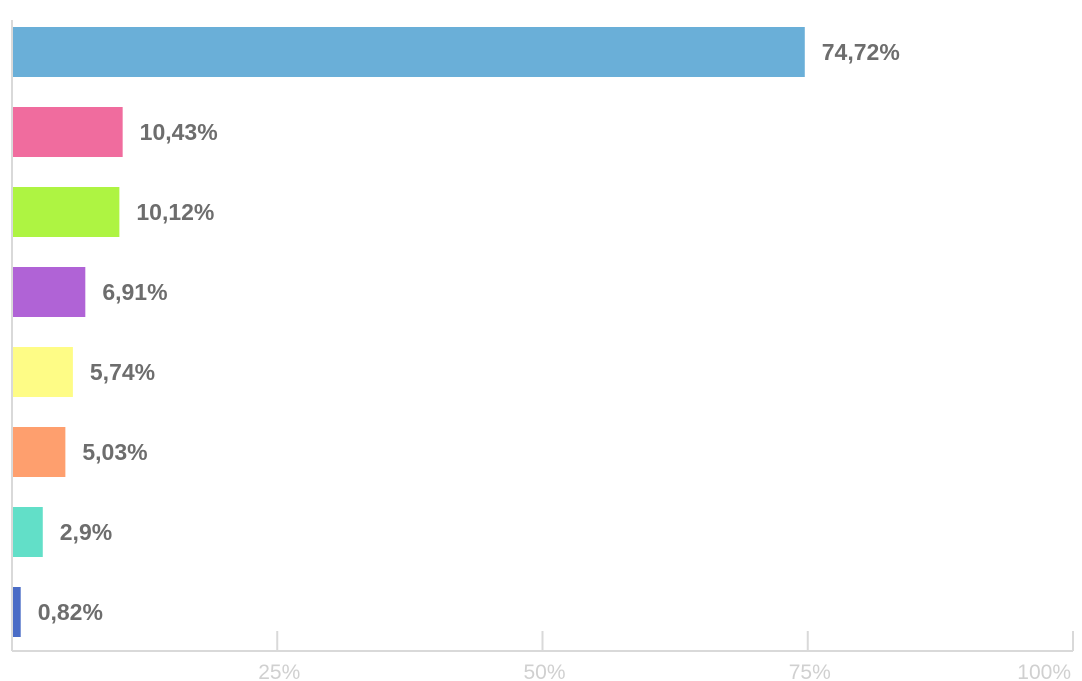 Image resolution: width=1082 pixels, height=681 pixels. I want to click on bar-value-label-3: 10,12%, so click(175, 212).